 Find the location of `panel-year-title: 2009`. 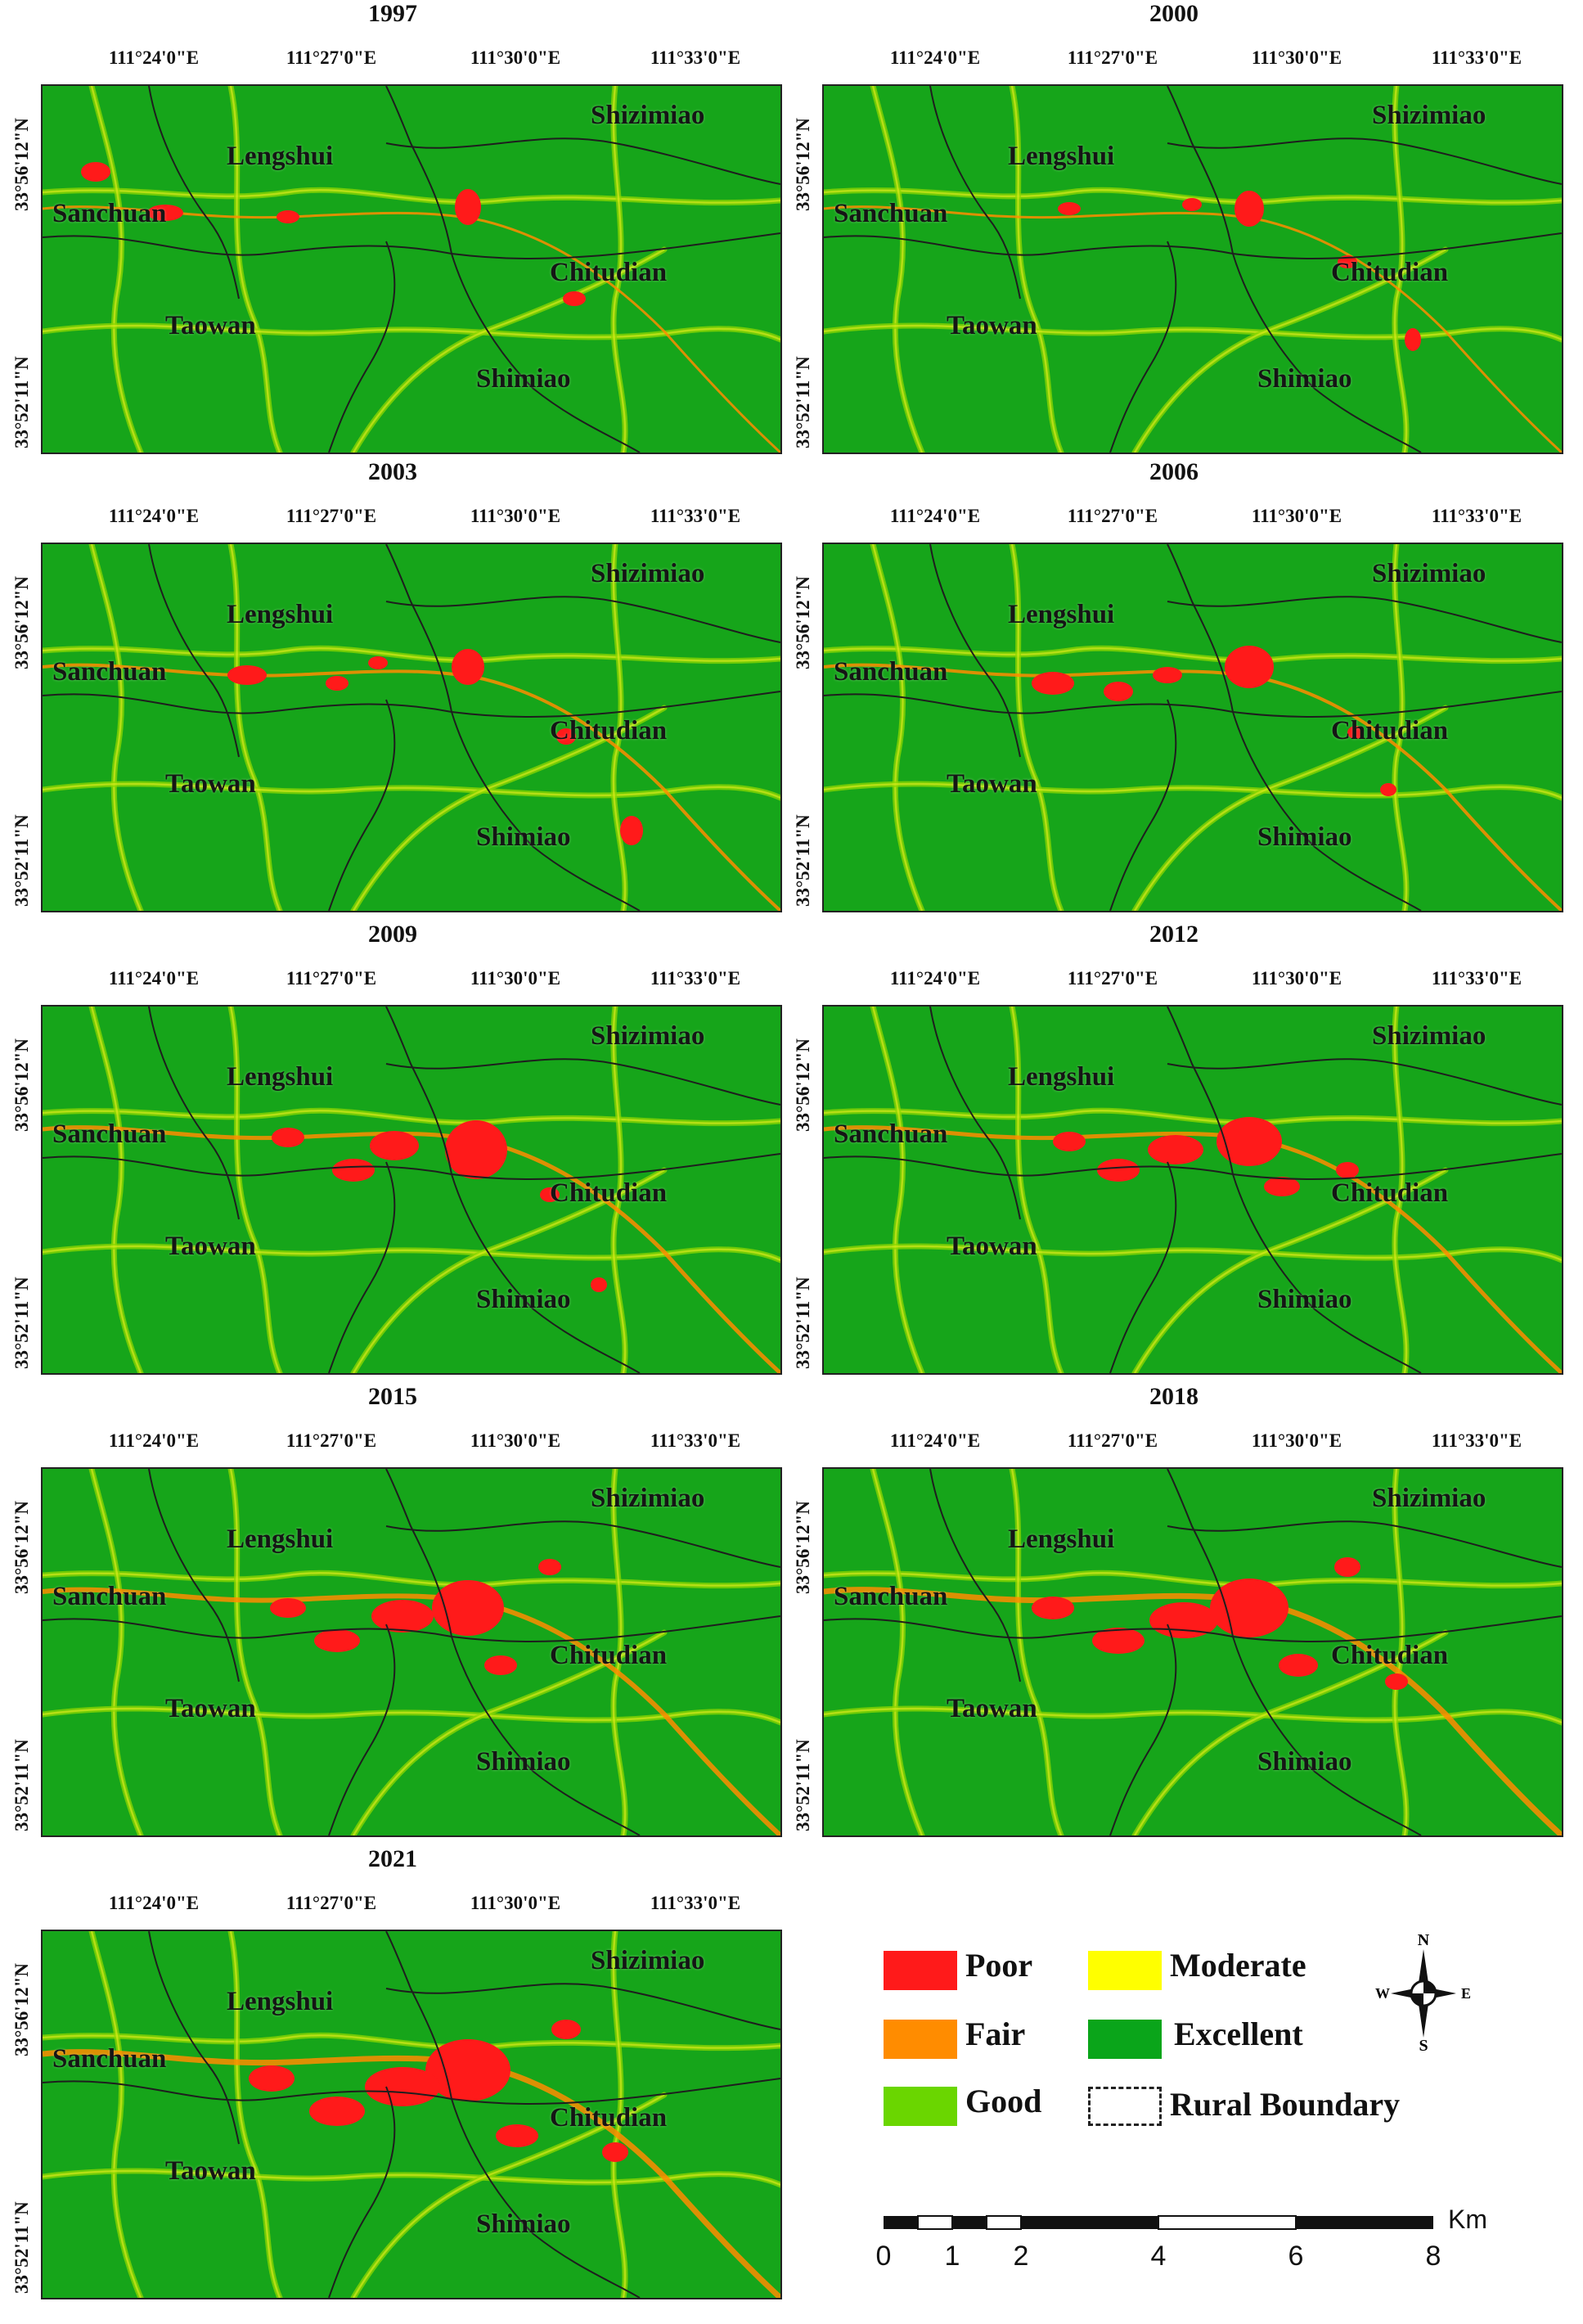

panel-year-title: 2009 is located at coordinates (393, 934).